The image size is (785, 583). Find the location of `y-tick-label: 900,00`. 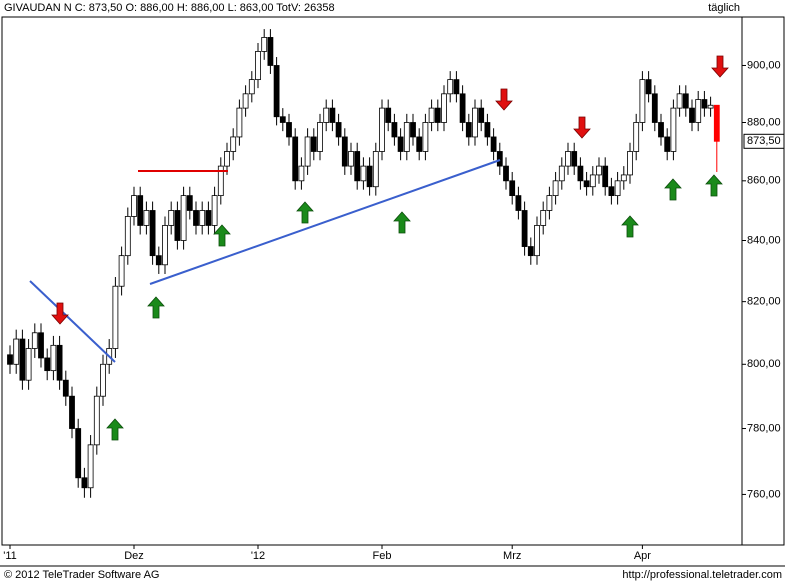

y-tick-label: 900,00 is located at coordinates (764, 65).